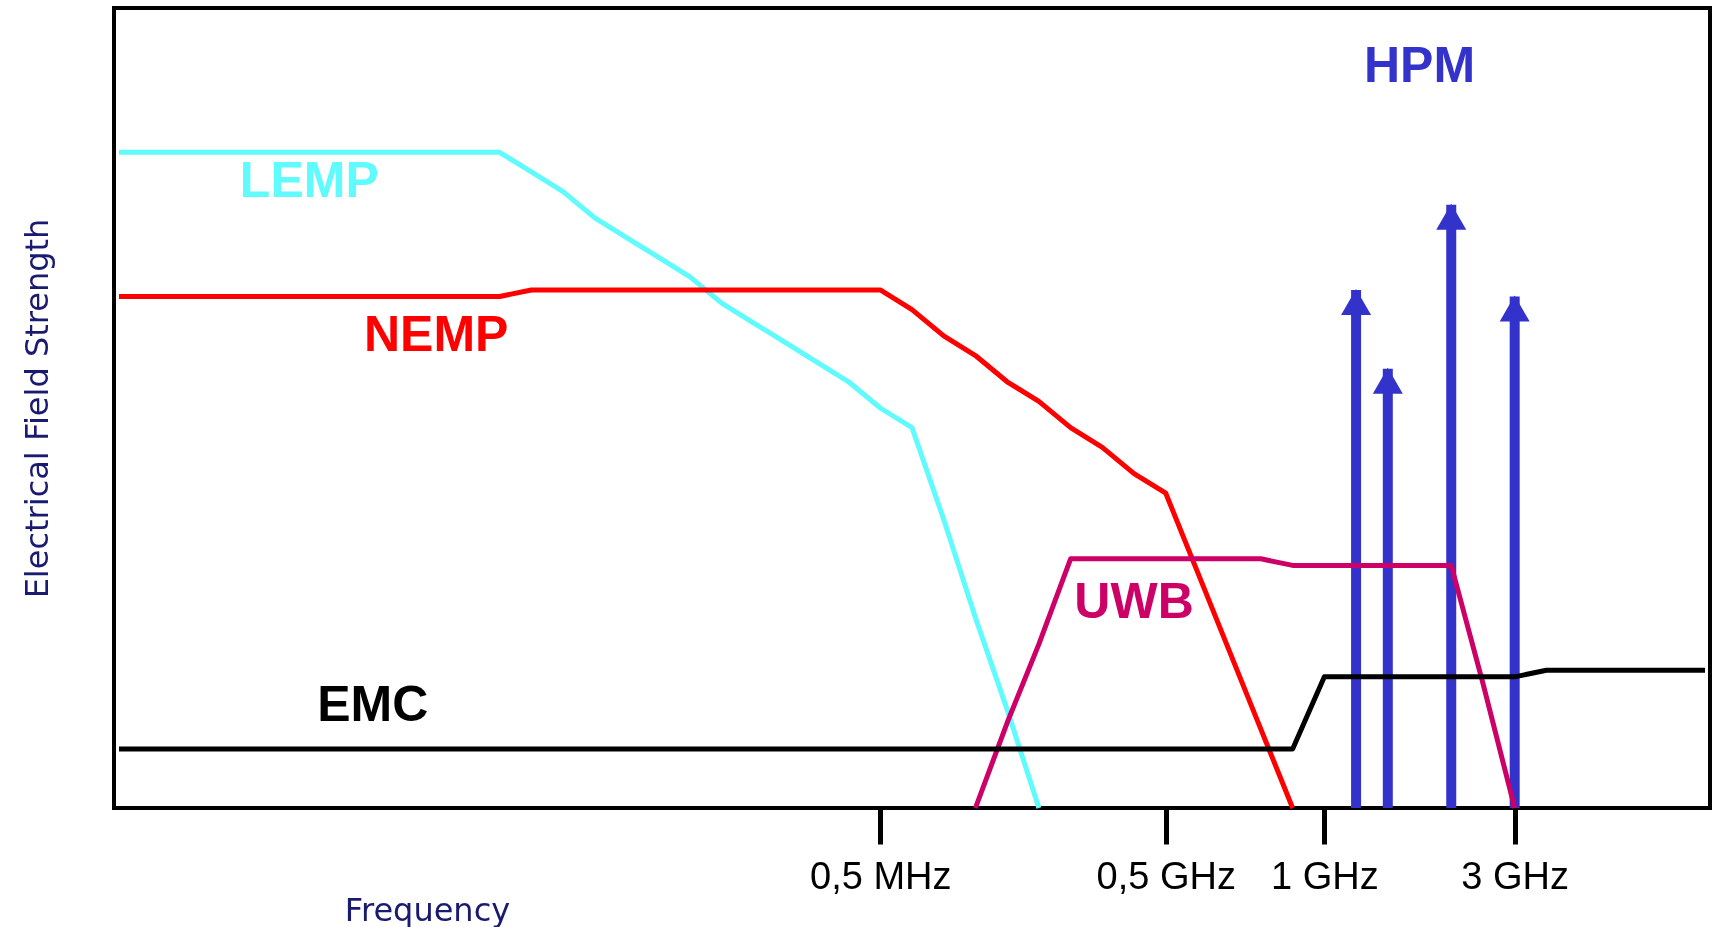  What do you see at coordinates (1419, 65) in the screenshot?
I see `text: HPM` at bounding box center [1419, 65].